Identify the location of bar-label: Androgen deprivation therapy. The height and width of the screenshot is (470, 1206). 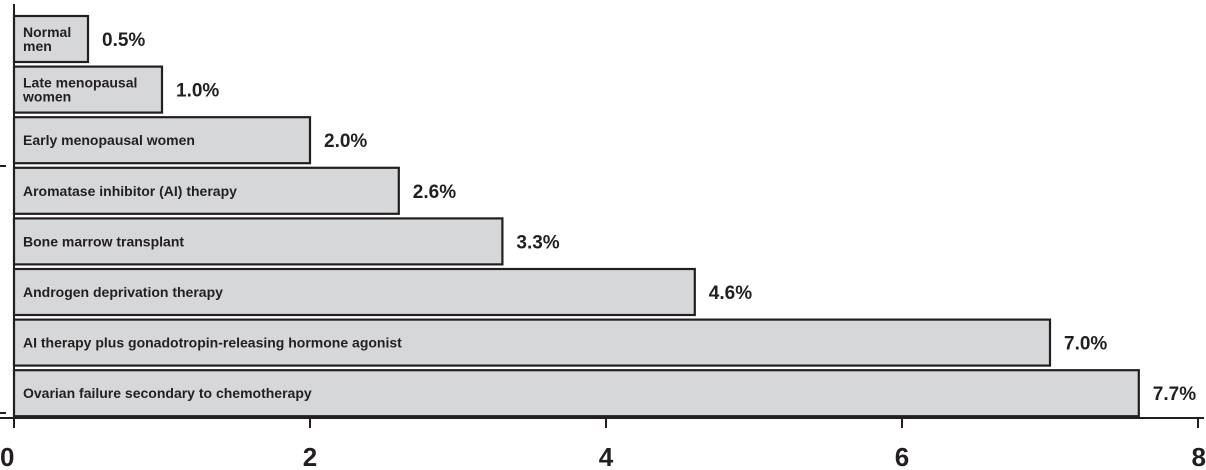
(123, 292).